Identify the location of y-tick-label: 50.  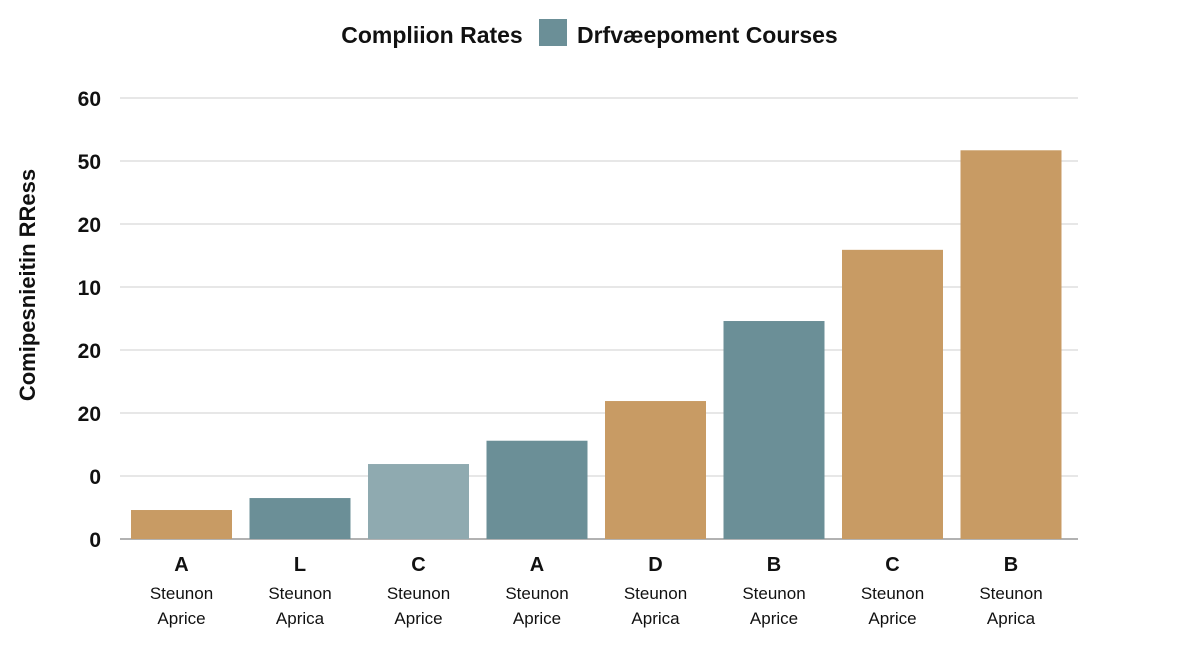
(89, 162).